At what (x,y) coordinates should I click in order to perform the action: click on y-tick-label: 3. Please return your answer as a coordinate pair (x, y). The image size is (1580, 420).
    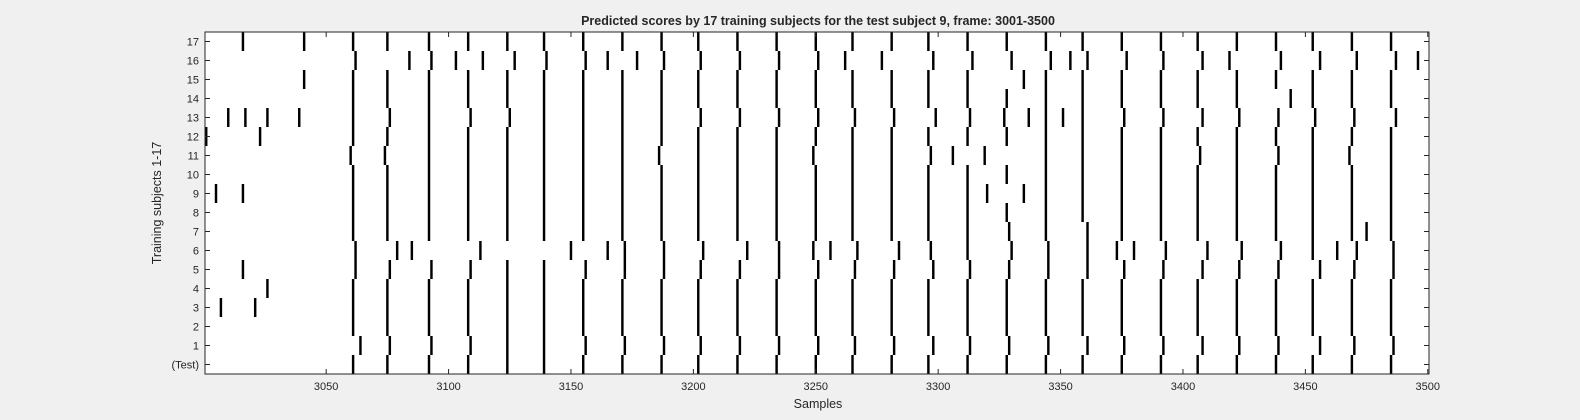
    Looking at the image, I should click on (196, 309).